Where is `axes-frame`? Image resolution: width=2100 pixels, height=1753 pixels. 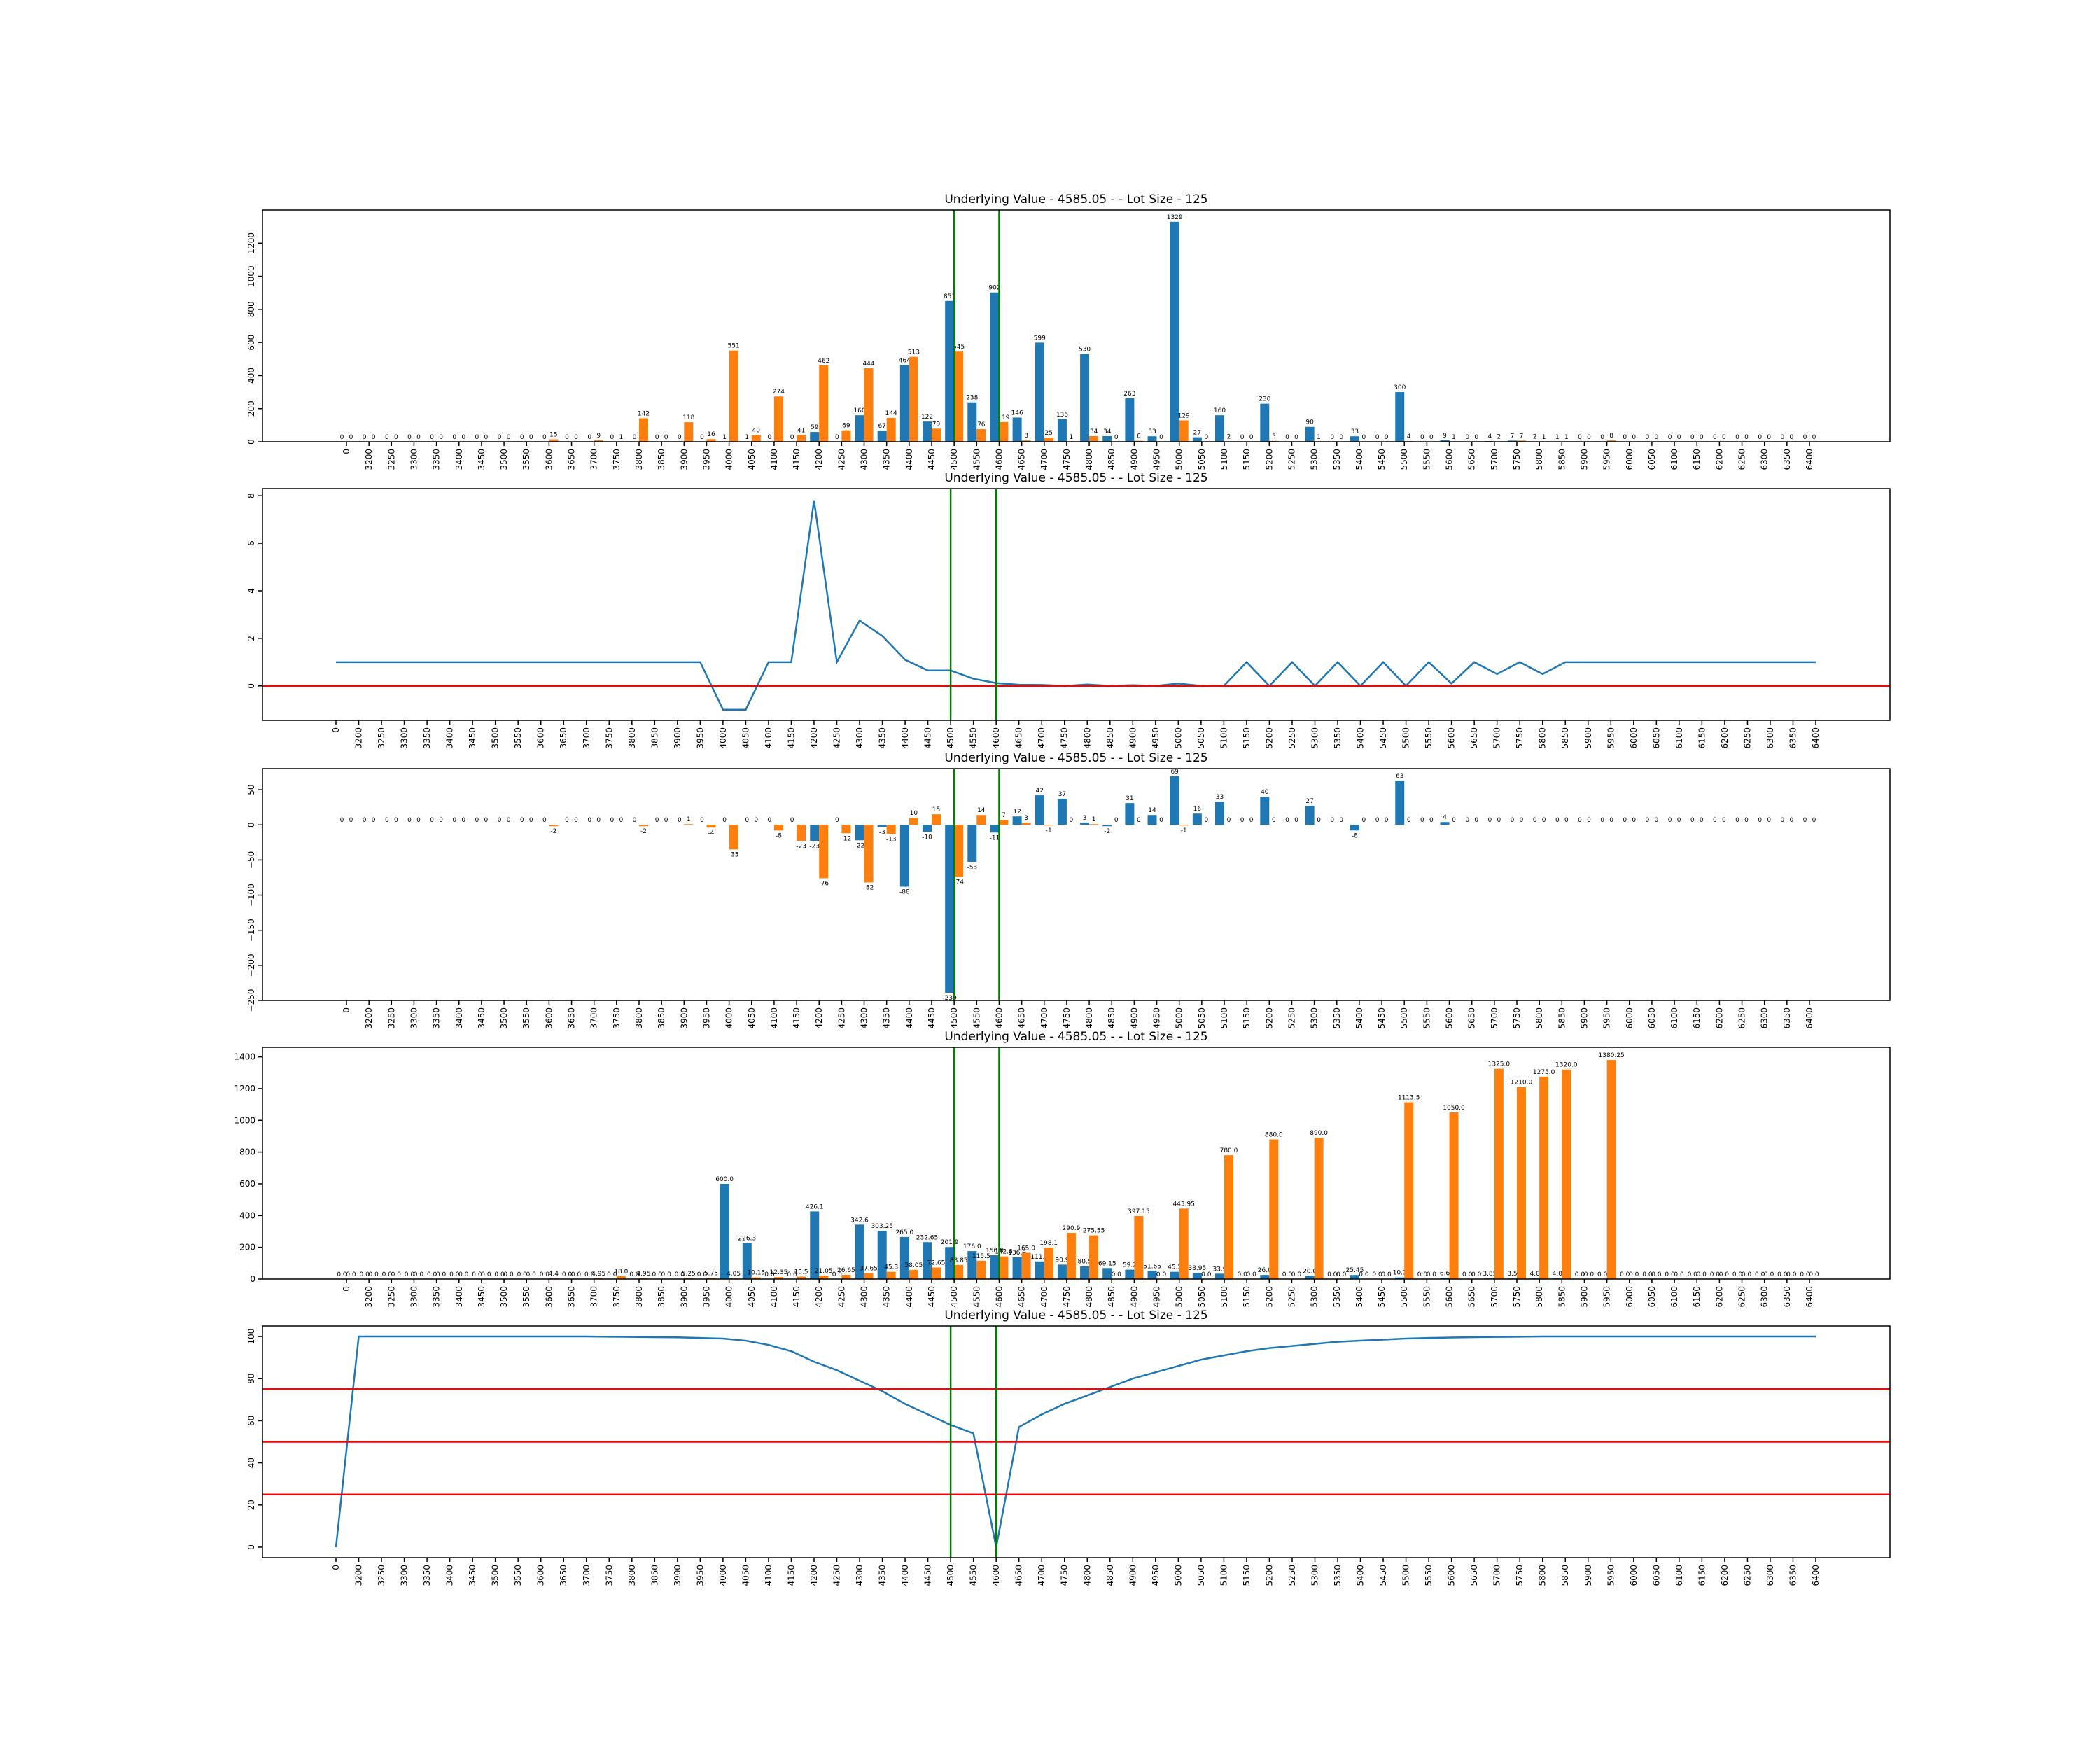 axes-frame is located at coordinates (1076, 884).